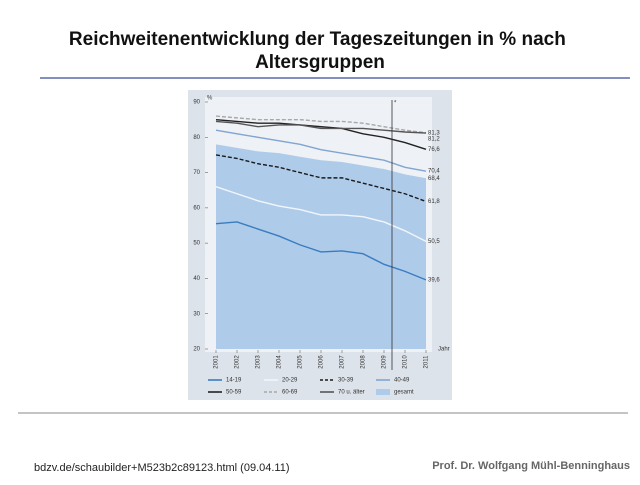 The image size is (640, 485). What do you see at coordinates (196, 350) in the screenshot?
I see `y-tick-label: 20` at bounding box center [196, 350].